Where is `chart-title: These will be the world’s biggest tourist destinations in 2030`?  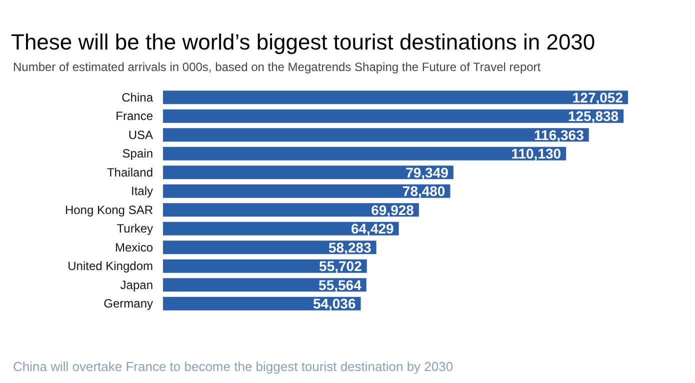
chart-title: These will be the world’s biggest tourist destinations in 2030 is located at coordinates (303, 42).